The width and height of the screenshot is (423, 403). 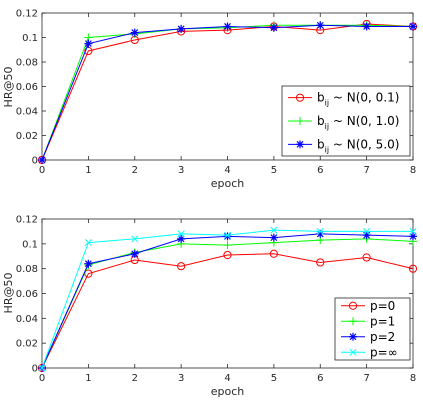 I want to click on x-tick-label: 2, so click(x=135, y=378).